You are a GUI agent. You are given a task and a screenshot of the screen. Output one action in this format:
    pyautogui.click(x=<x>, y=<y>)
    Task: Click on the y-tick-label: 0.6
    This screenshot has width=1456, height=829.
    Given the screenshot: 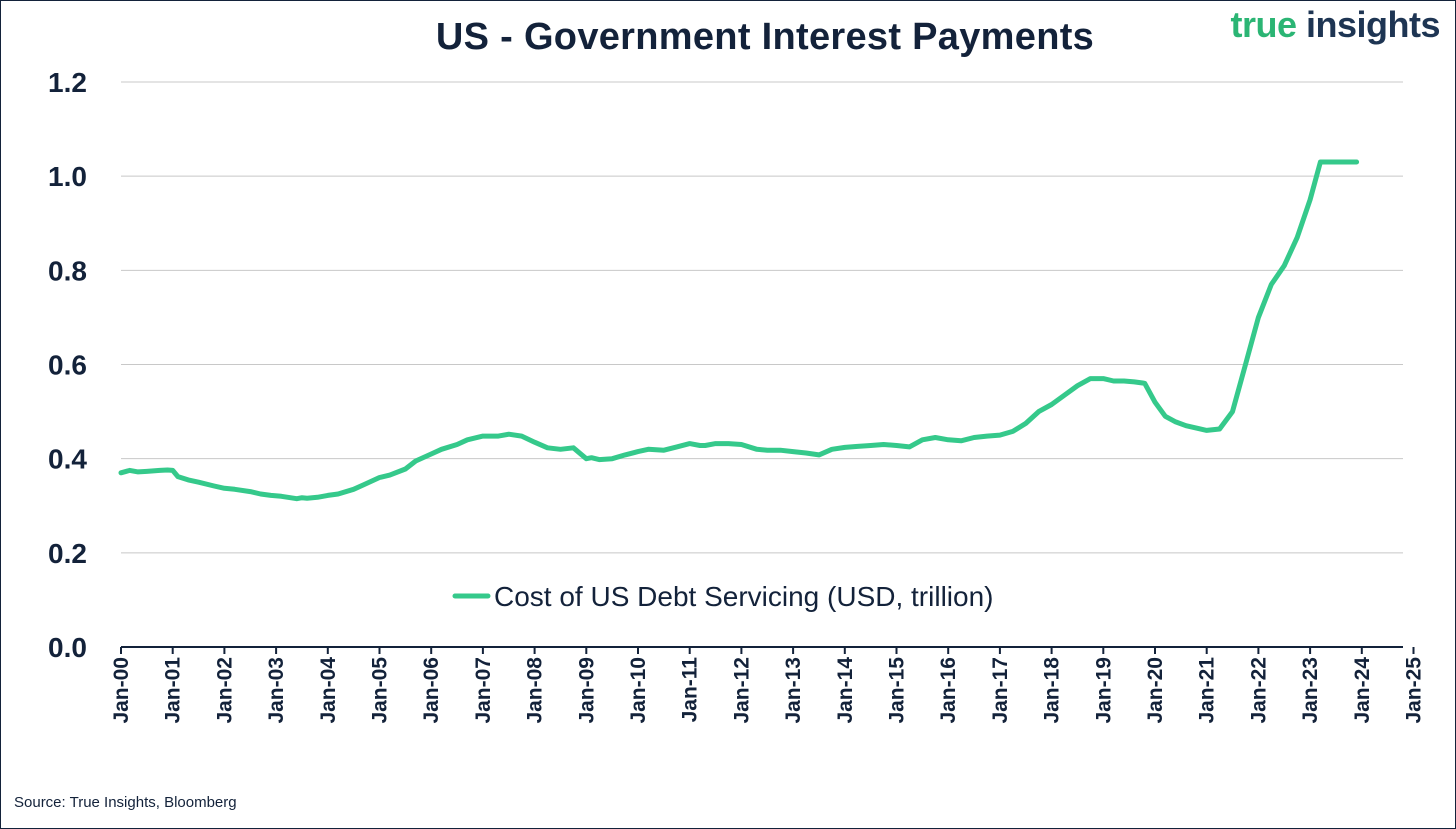 What is the action you would take?
    pyautogui.click(x=67, y=365)
    